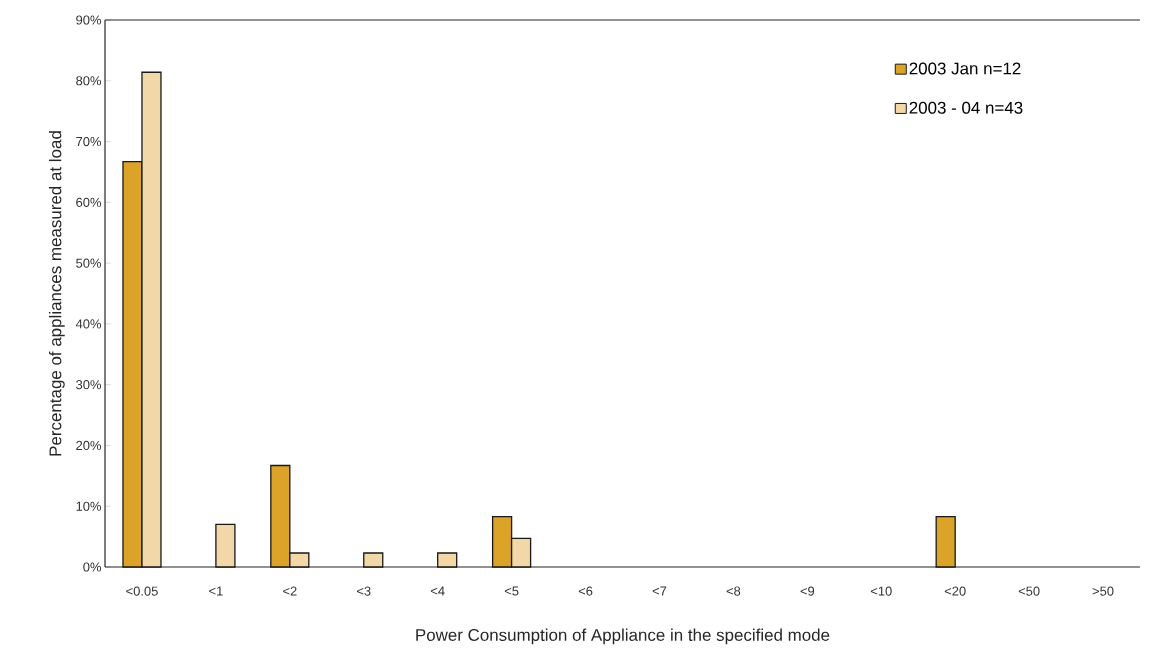 Image resolution: width=1151 pixels, height=648 pixels. What do you see at coordinates (585, 591) in the screenshot?
I see `x-tick-label: <6` at bounding box center [585, 591].